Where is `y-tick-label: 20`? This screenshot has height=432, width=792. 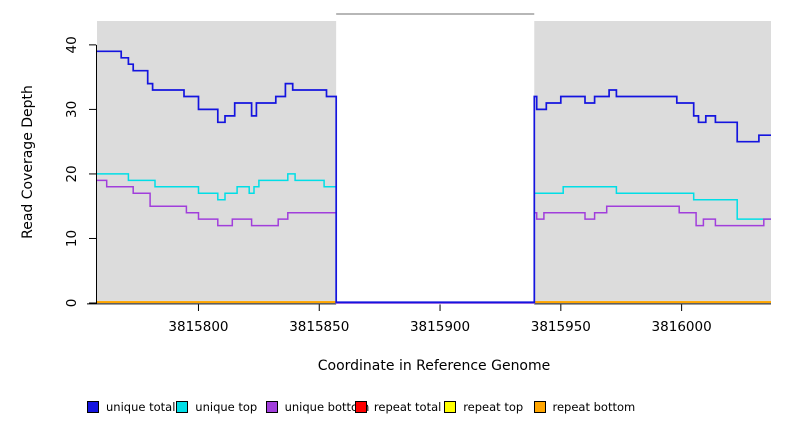 y-tick-label: 20 is located at coordinates (72, 173).